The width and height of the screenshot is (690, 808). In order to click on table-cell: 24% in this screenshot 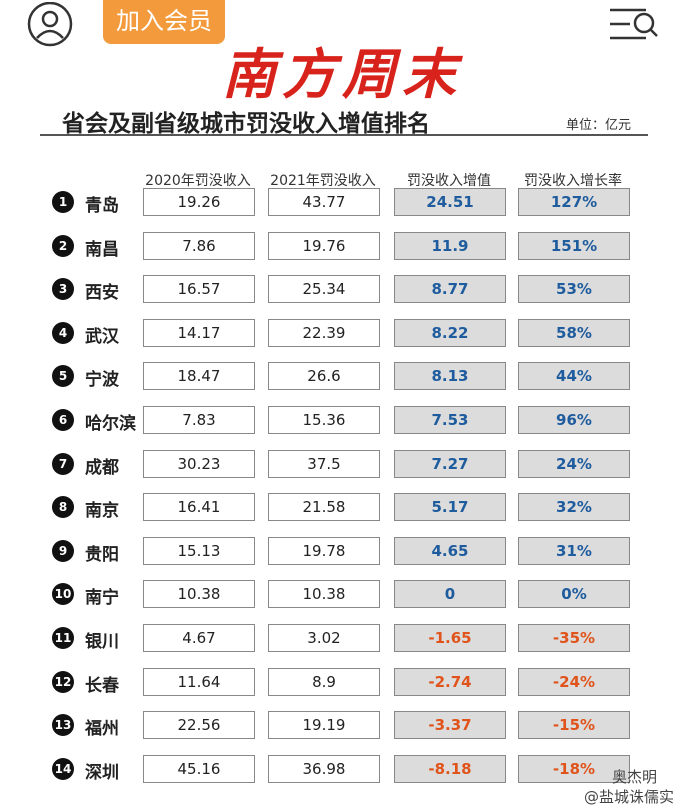, I will do `click(574, 463)`.